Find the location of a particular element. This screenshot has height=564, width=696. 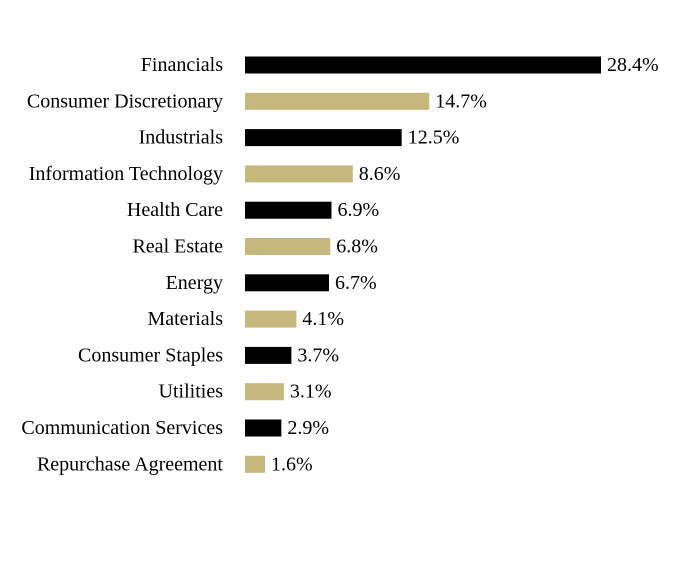

category-label-energy: Energy is located at coordinates (194, 283).